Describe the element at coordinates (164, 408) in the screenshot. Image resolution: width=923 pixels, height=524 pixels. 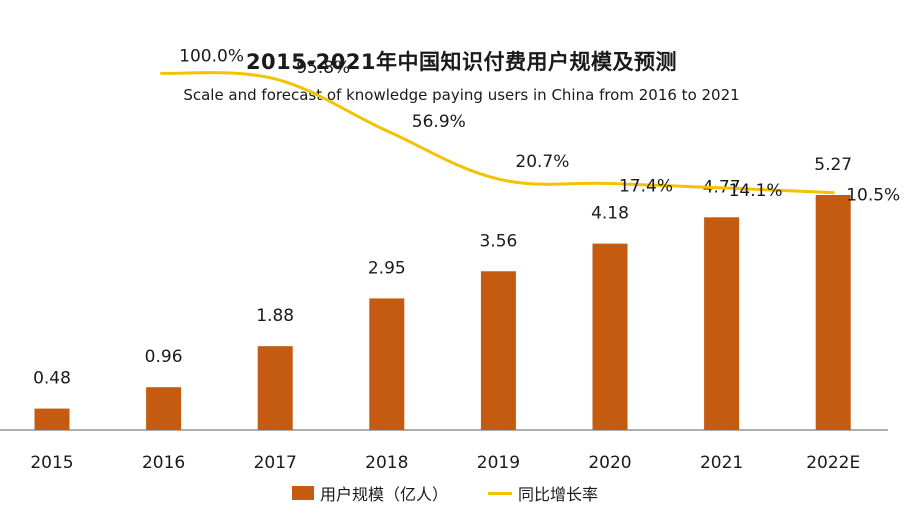
I see `bar-2016` at that location.